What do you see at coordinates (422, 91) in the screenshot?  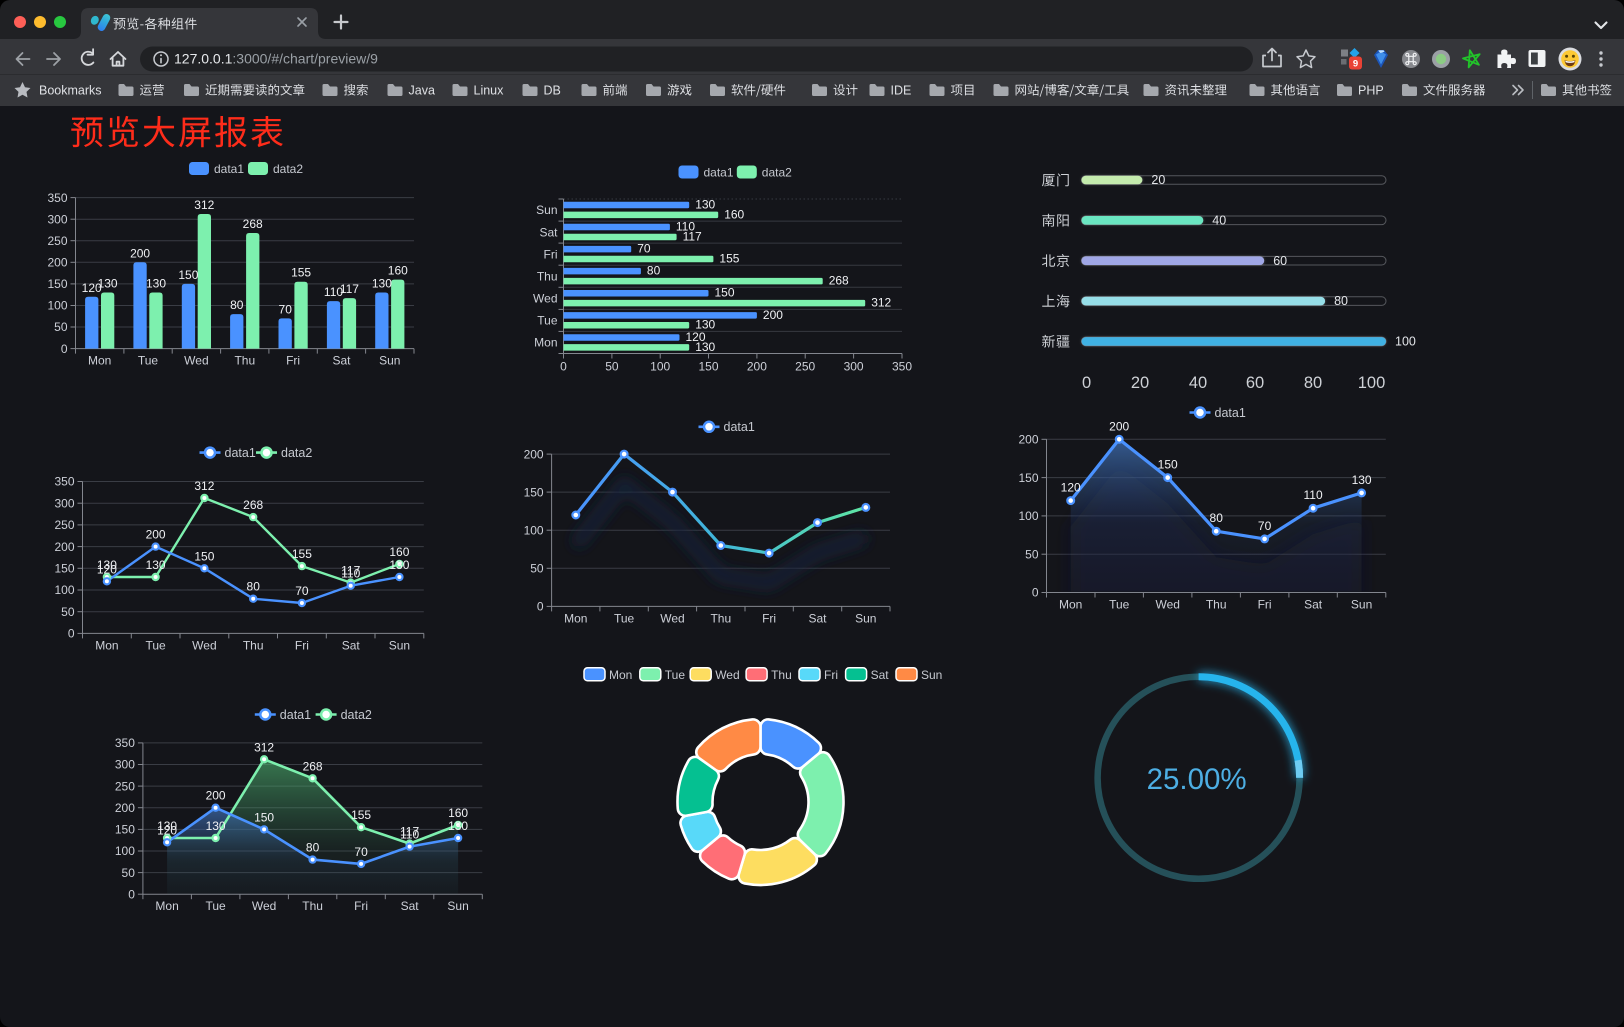 I see `svg-text: Java` at bounding box center [422, 91].